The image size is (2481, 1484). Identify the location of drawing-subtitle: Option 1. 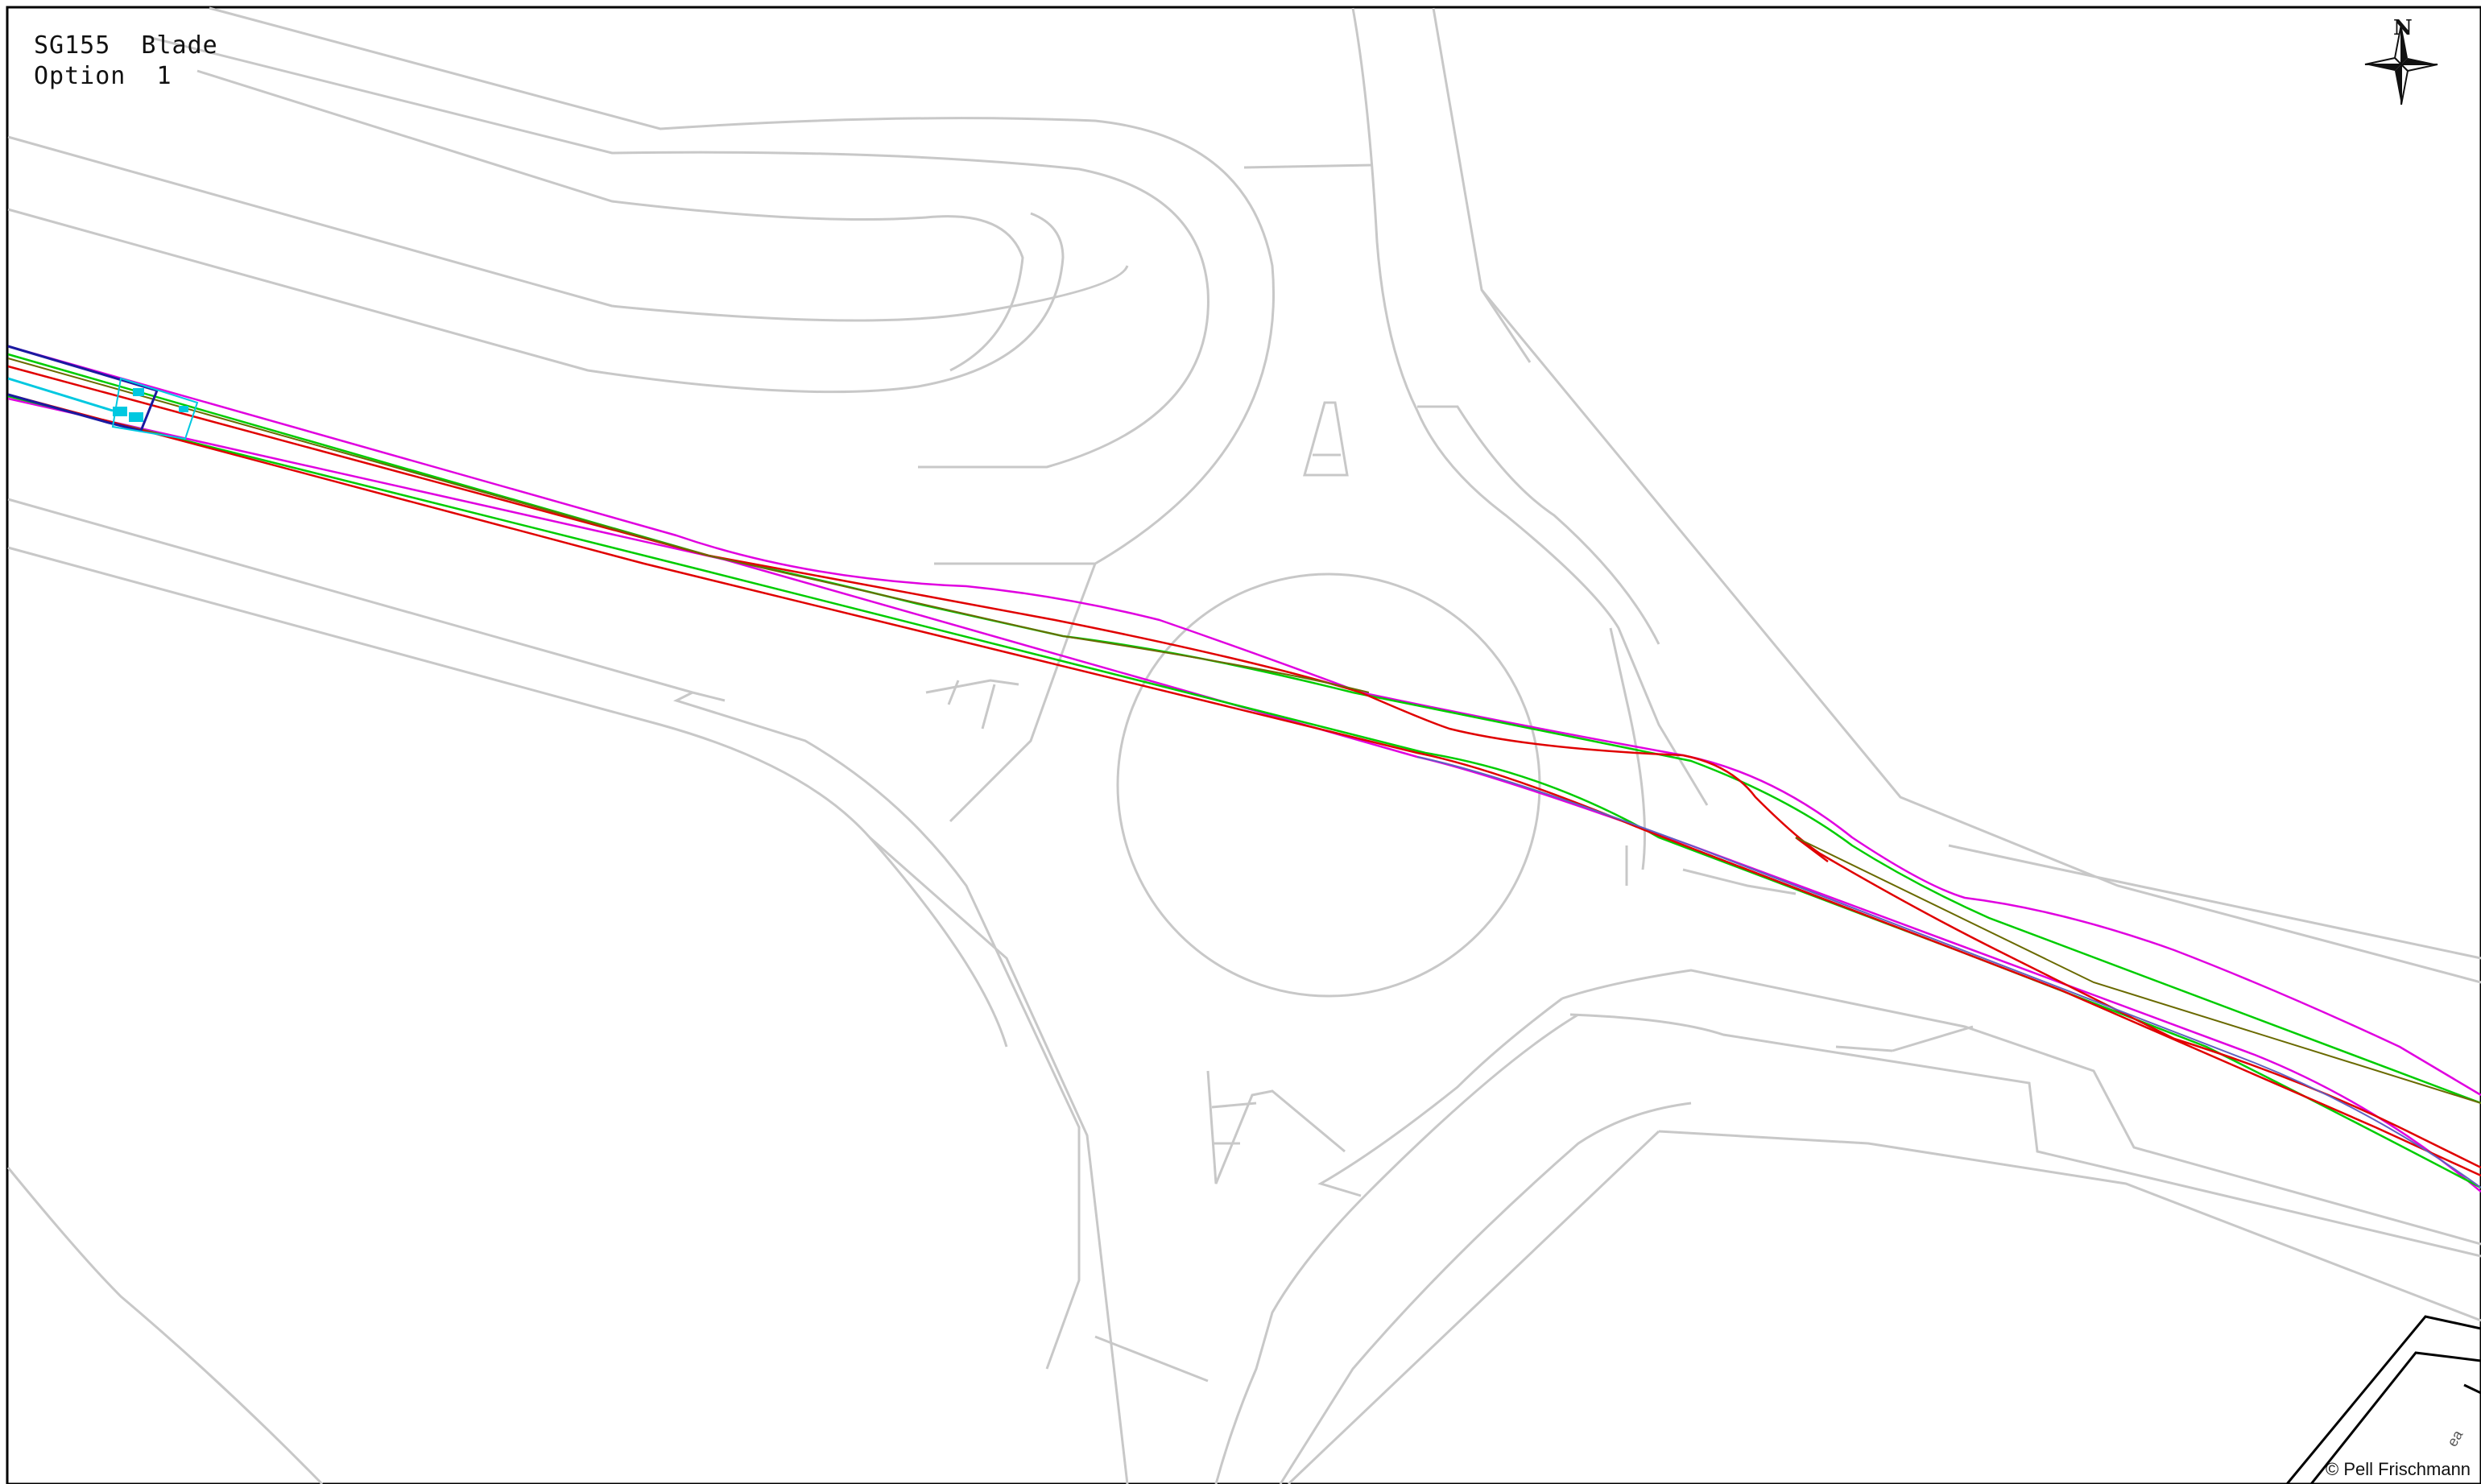
(103, 76).